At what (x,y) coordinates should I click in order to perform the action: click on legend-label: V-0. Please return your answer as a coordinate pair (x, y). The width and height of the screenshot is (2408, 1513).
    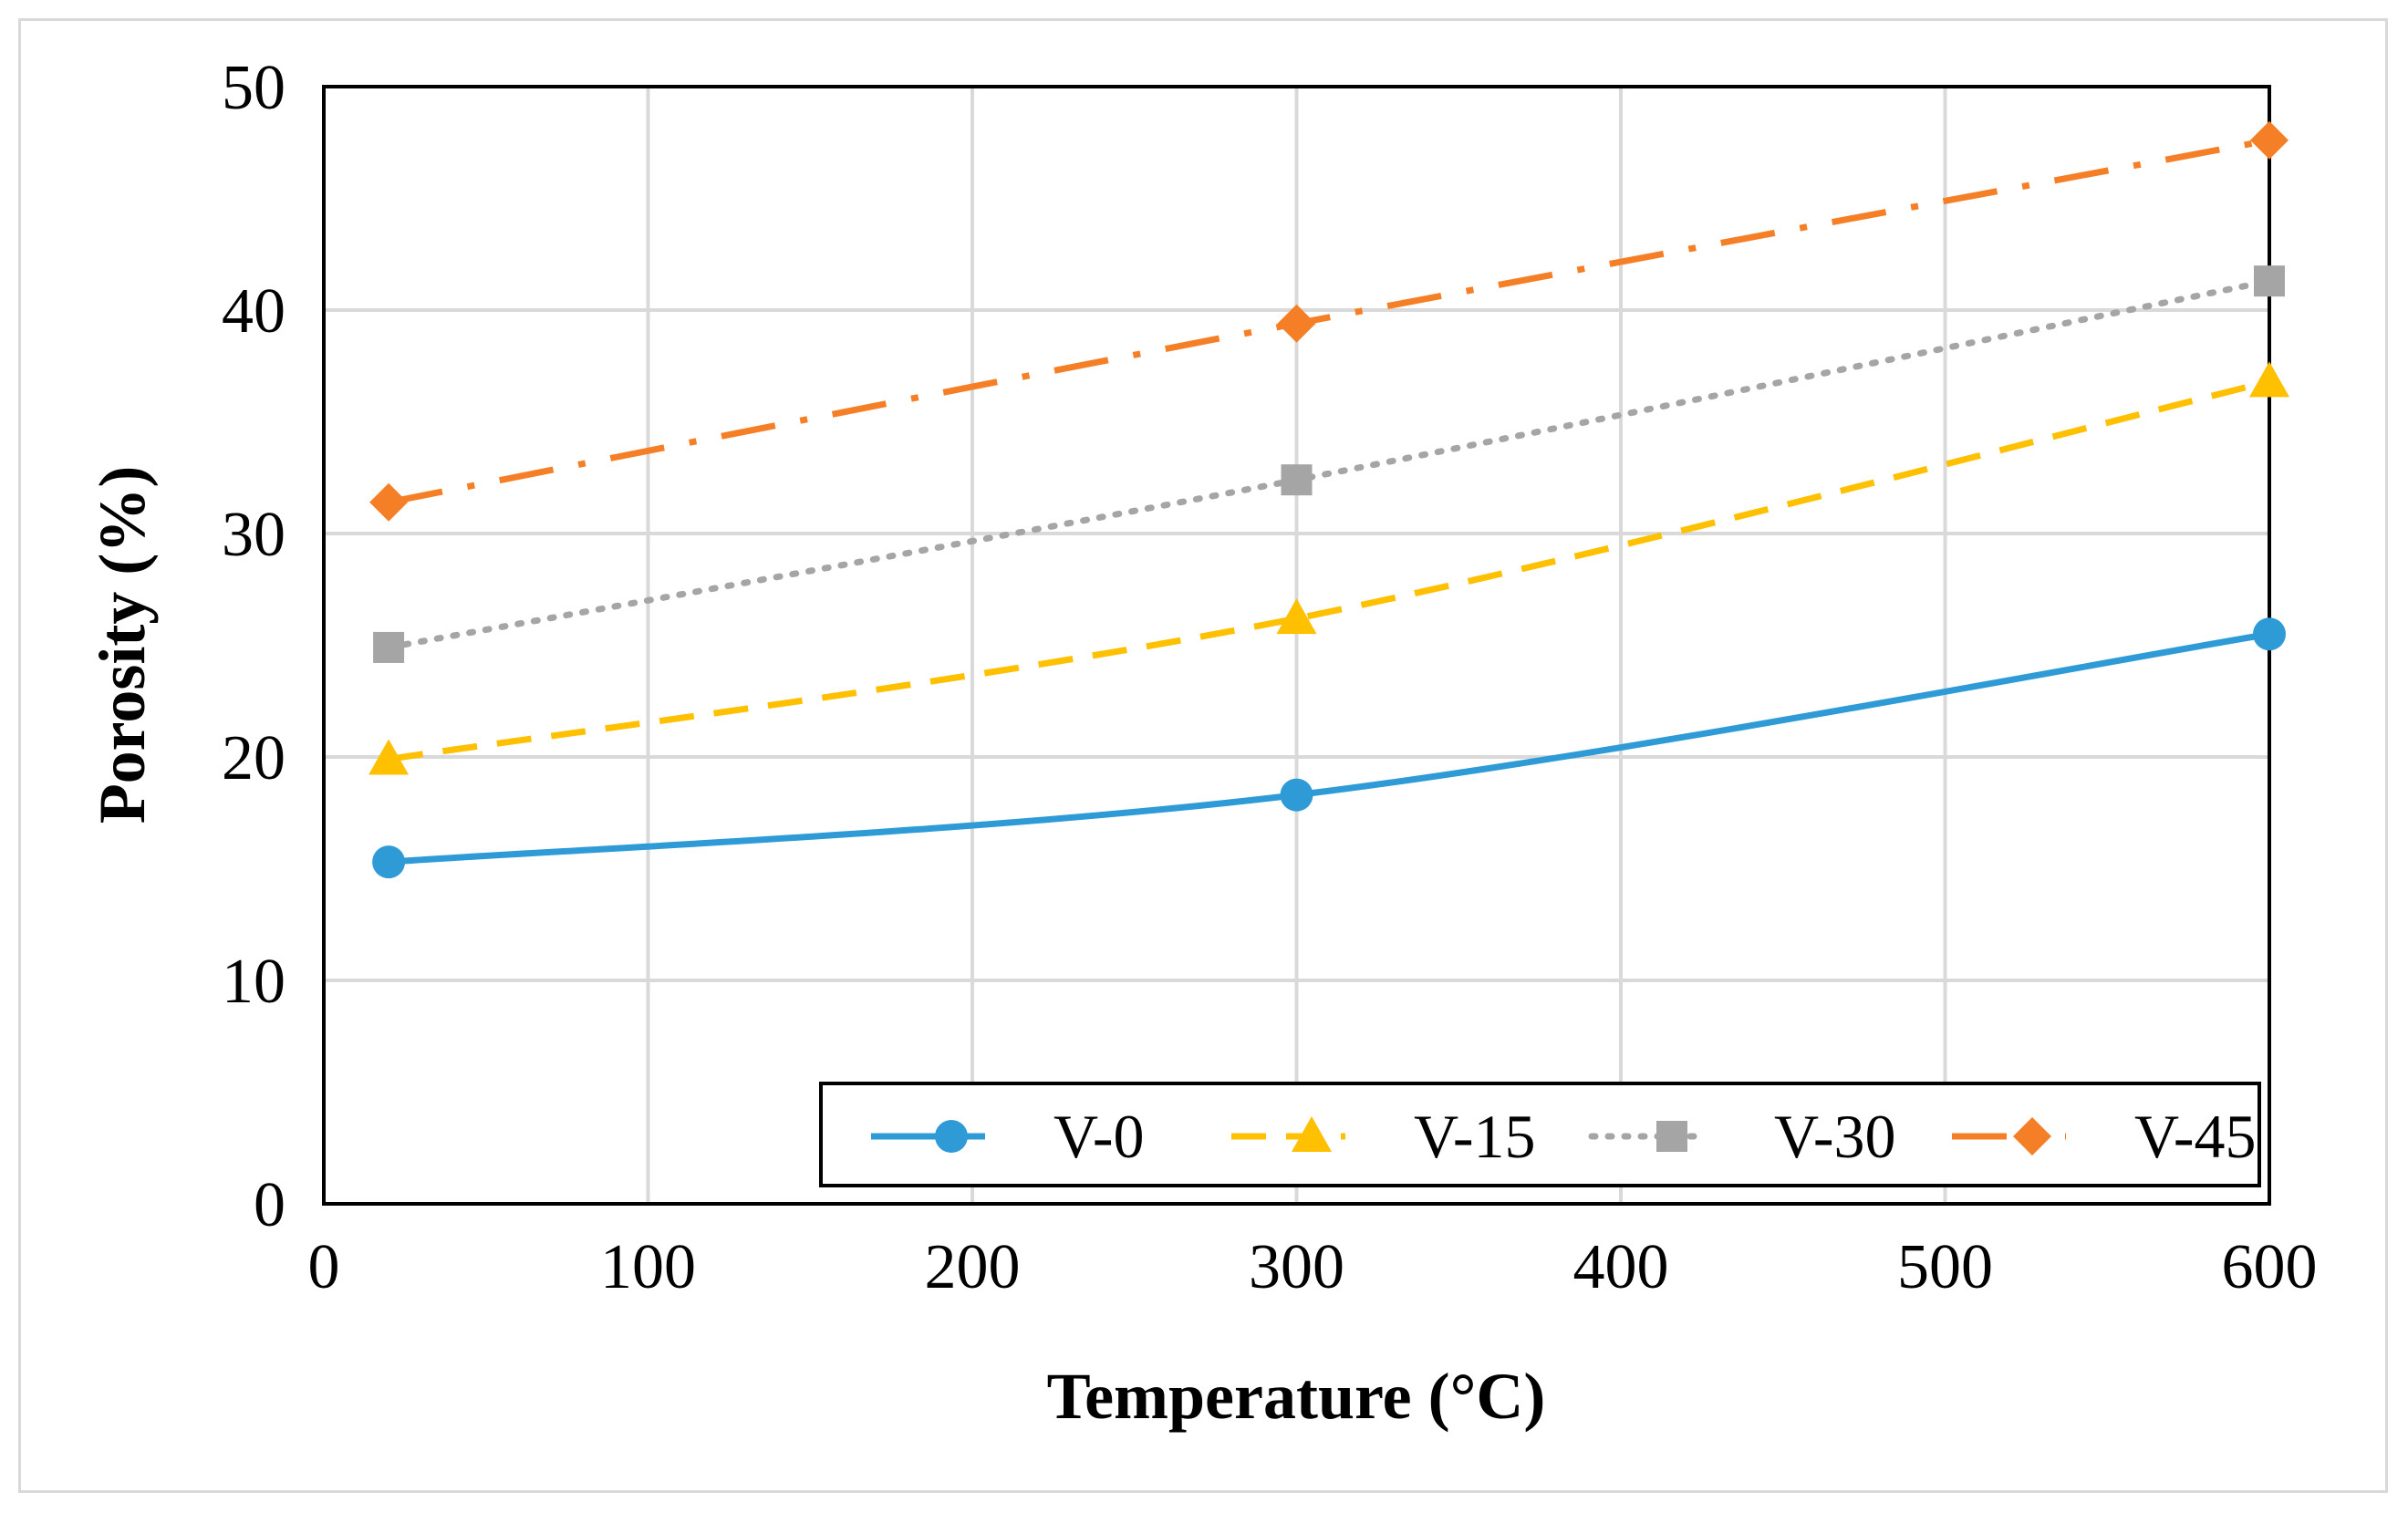
    Looking at the image, I should click on (1099, 1136).